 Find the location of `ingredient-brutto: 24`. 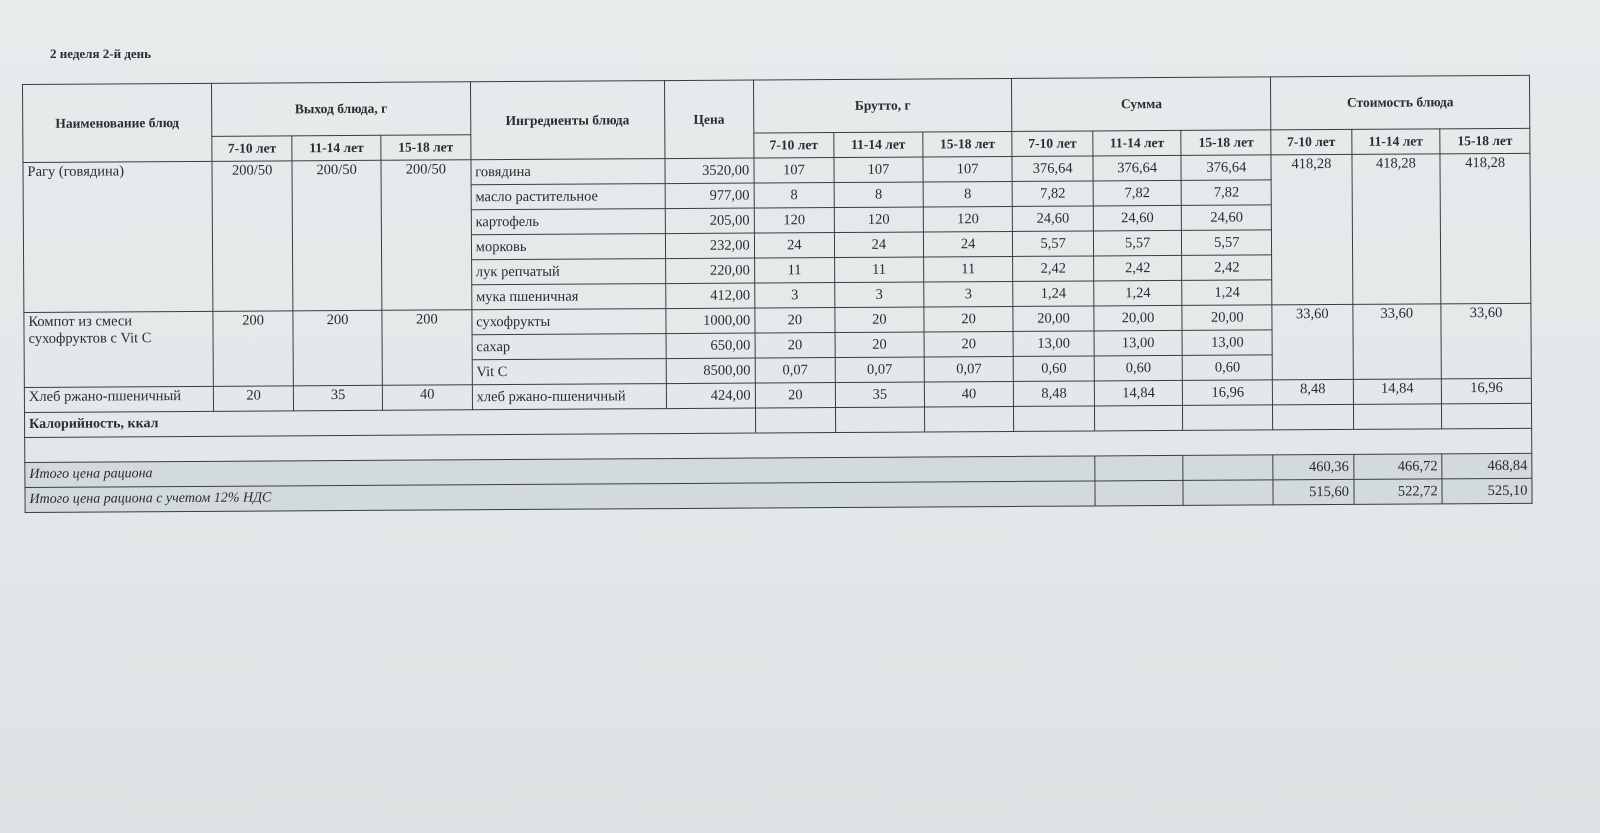

ingredient-brutto: 24 is located at coordinates (968, 244).